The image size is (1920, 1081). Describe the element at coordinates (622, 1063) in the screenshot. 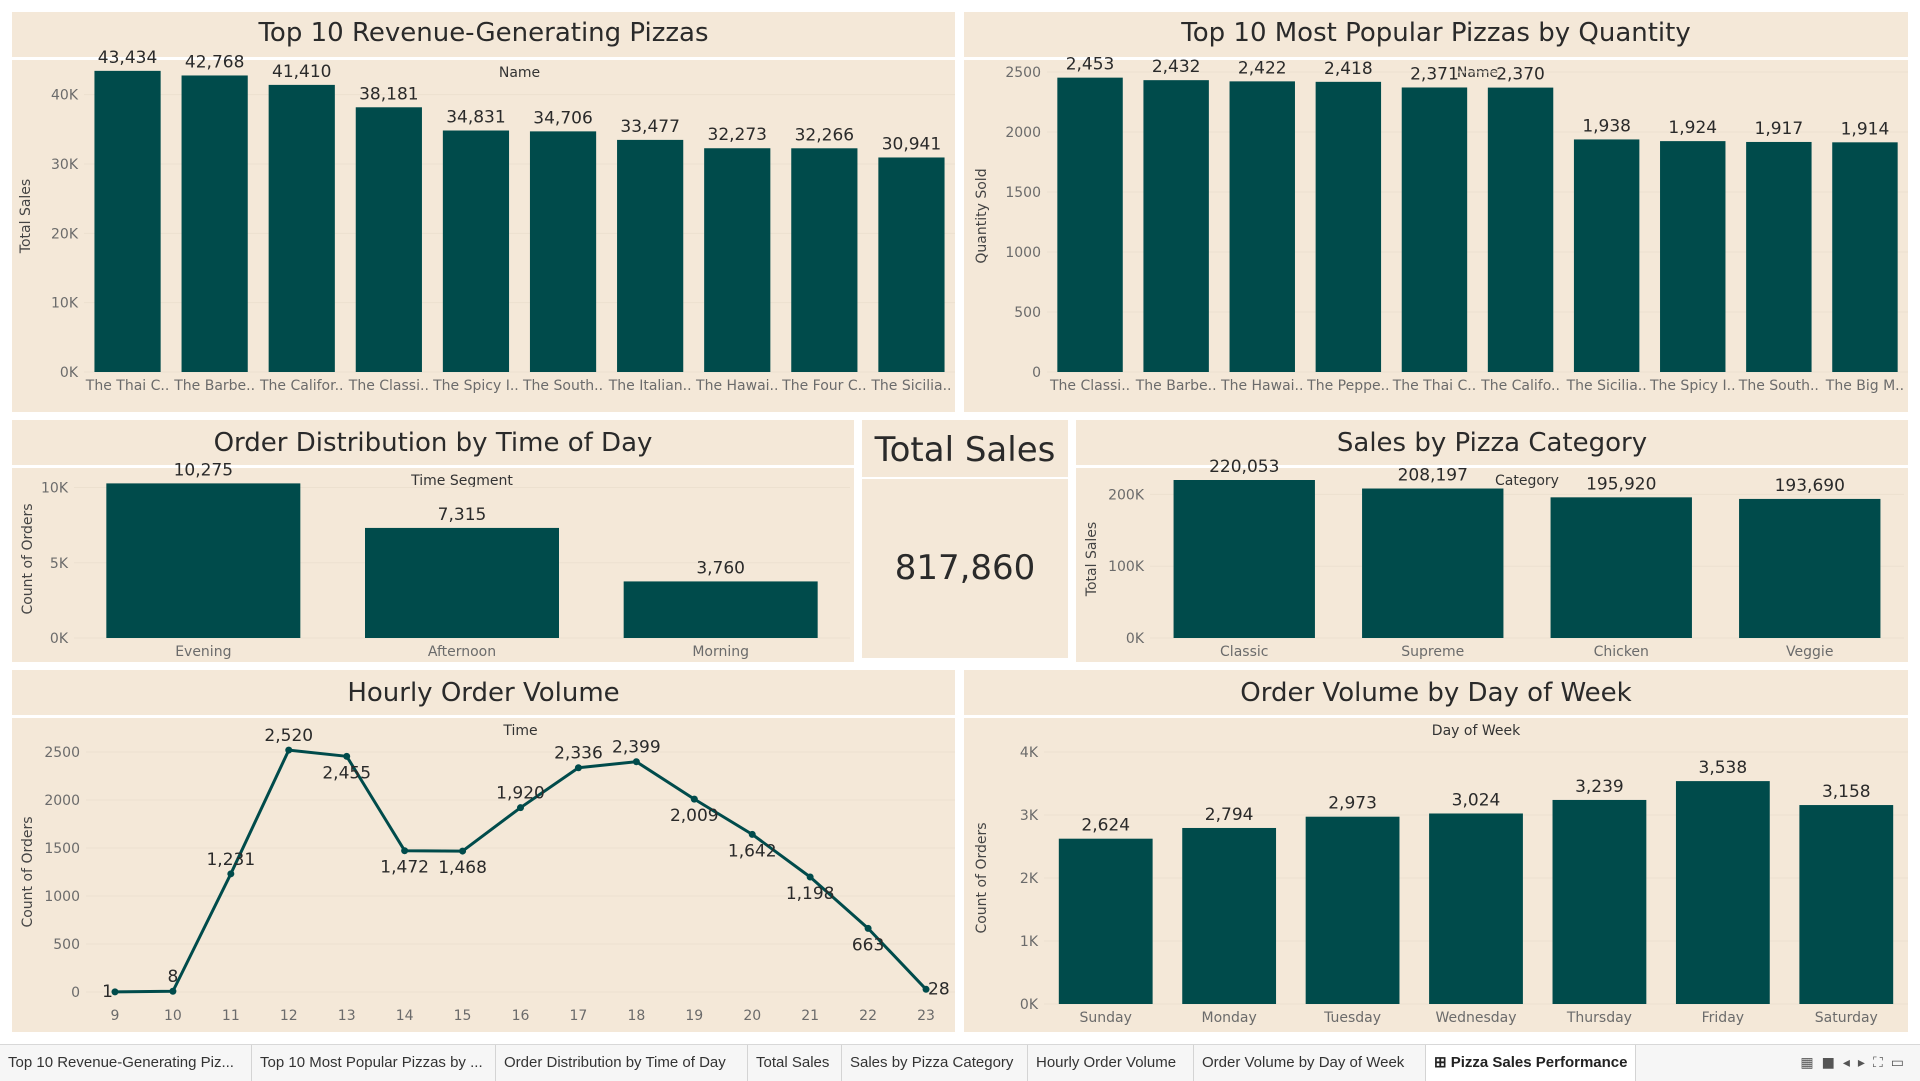

I see `tab-timeofday: Order Distribution by Time of Day` at that location.